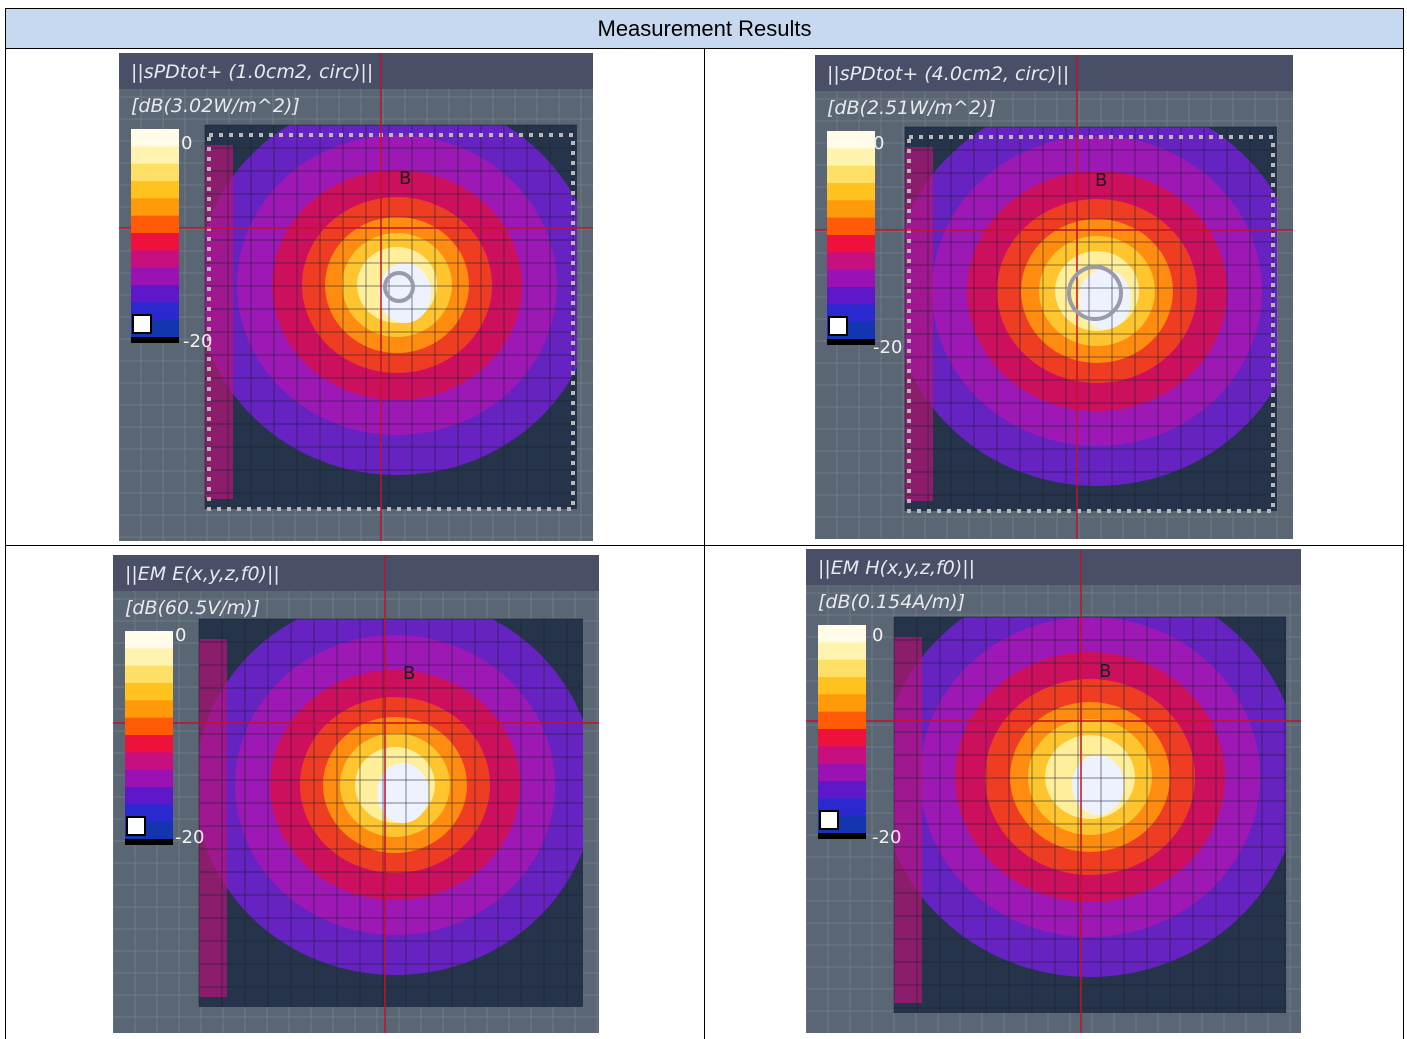 The width and height of the screenshot is (1407, 1039). What do you see at coordinates (897, 568) in the screenshot?
I see `plot-title: ||EM H(x,y,z,f0)||` at bounding box center [897, 568].